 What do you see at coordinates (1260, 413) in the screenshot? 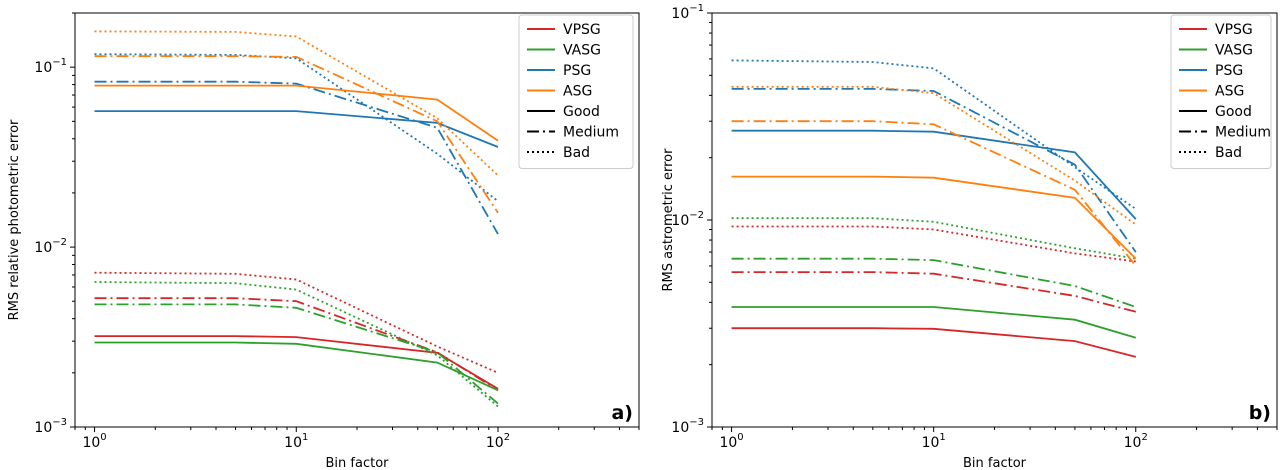
I see `panel-label: b)` at bounding box center [1260, 413].